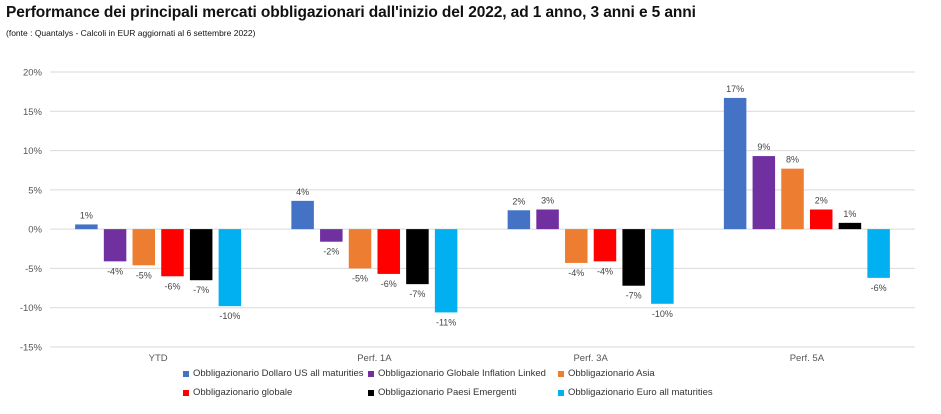  What do you see at coordinates (446, 322) in the screenshot?
I see `data-label: -11%` at bounding box center [446, 322].